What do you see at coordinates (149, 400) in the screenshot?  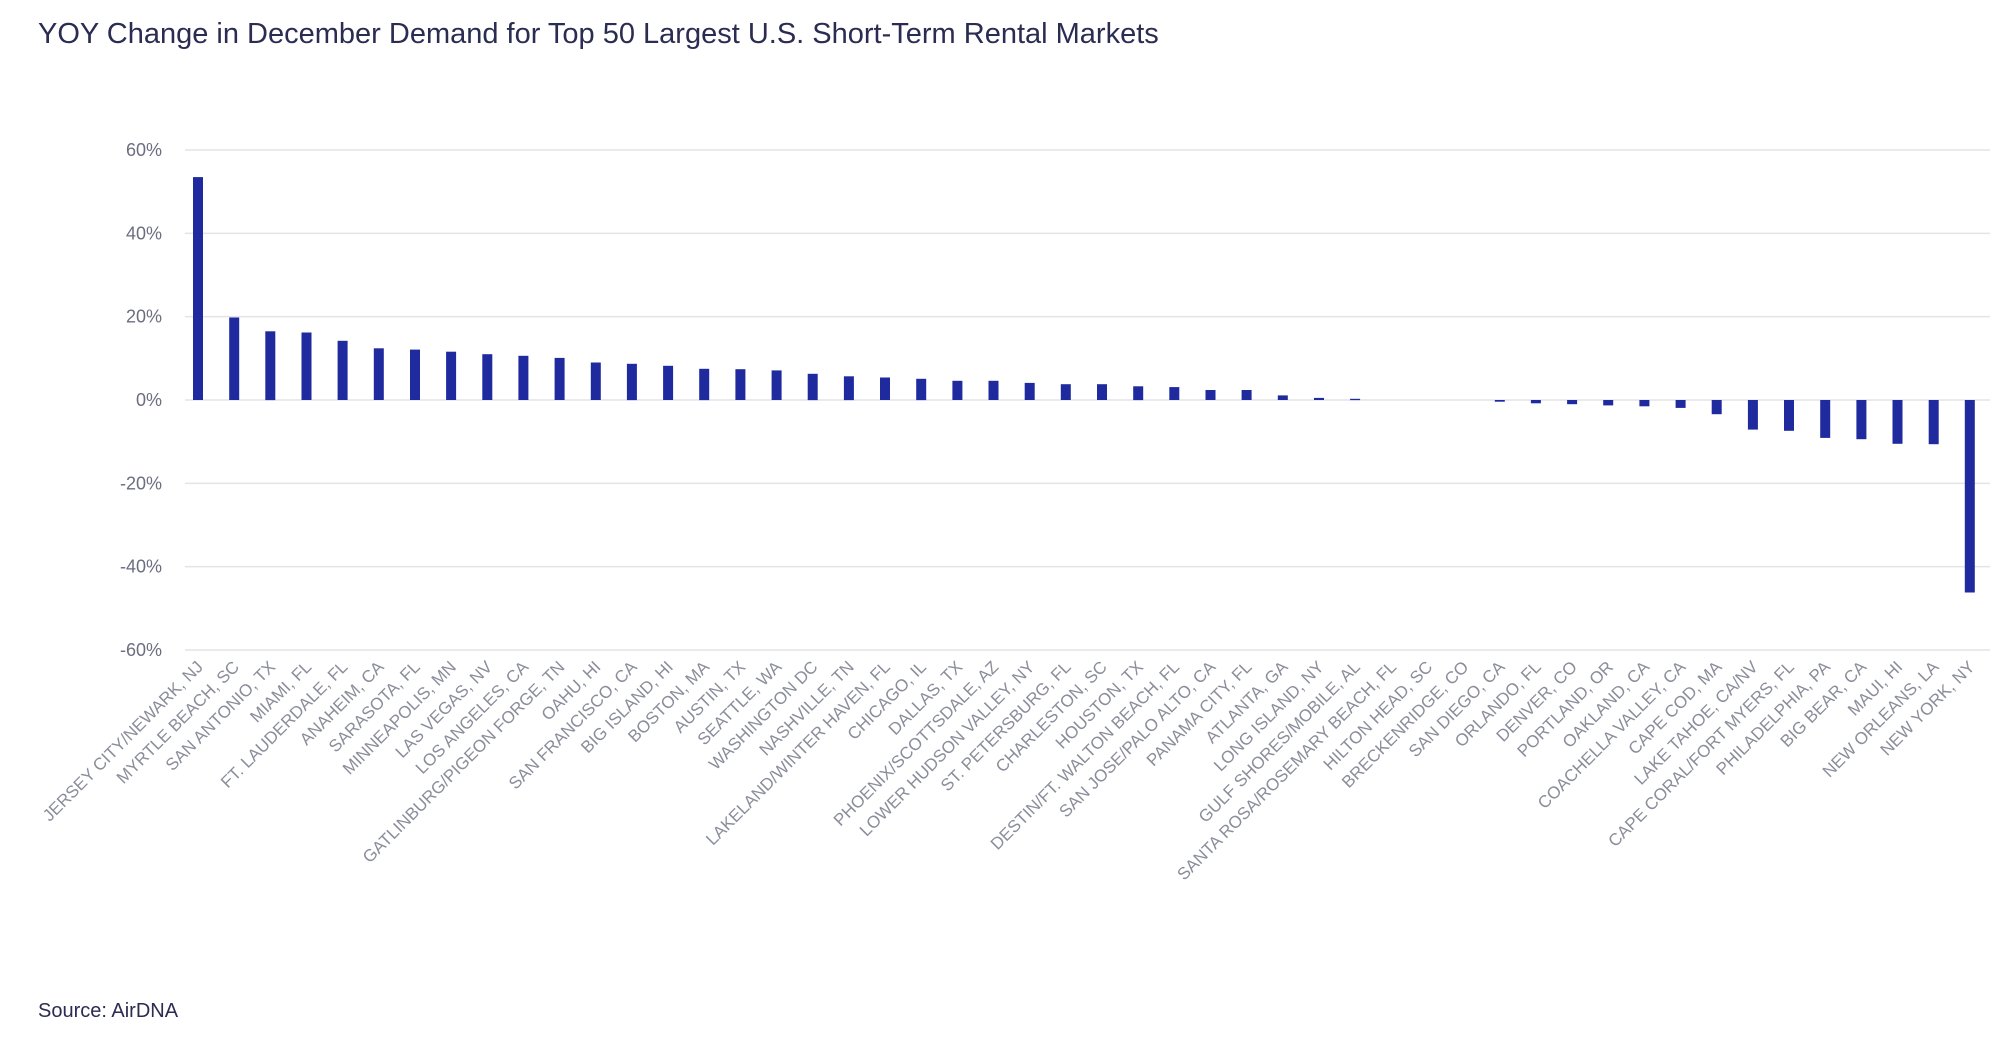 I see `y-tick-label: 0%` at bounding box center [149, 400].